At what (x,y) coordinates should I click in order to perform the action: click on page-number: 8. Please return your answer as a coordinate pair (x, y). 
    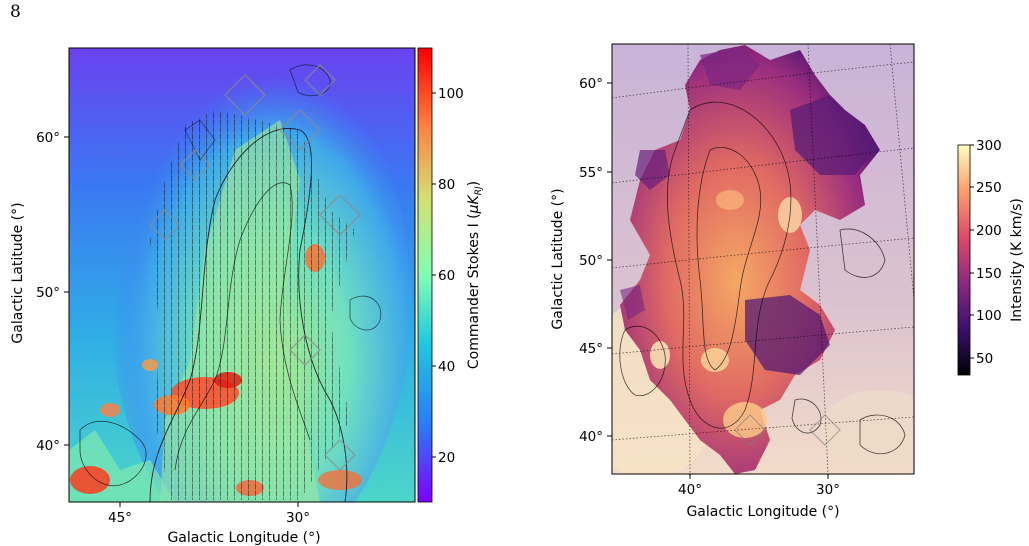
    Looking at the image, I should click on (15, 12).